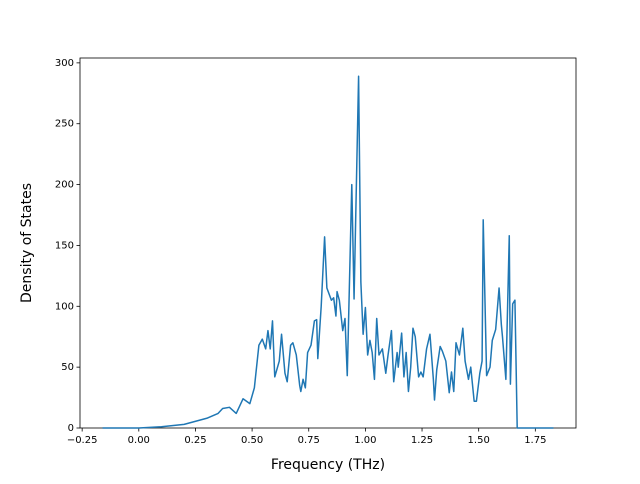 The image size is (640, 484). I want to click on x-tick-label: 0.50, so click(252, 440).